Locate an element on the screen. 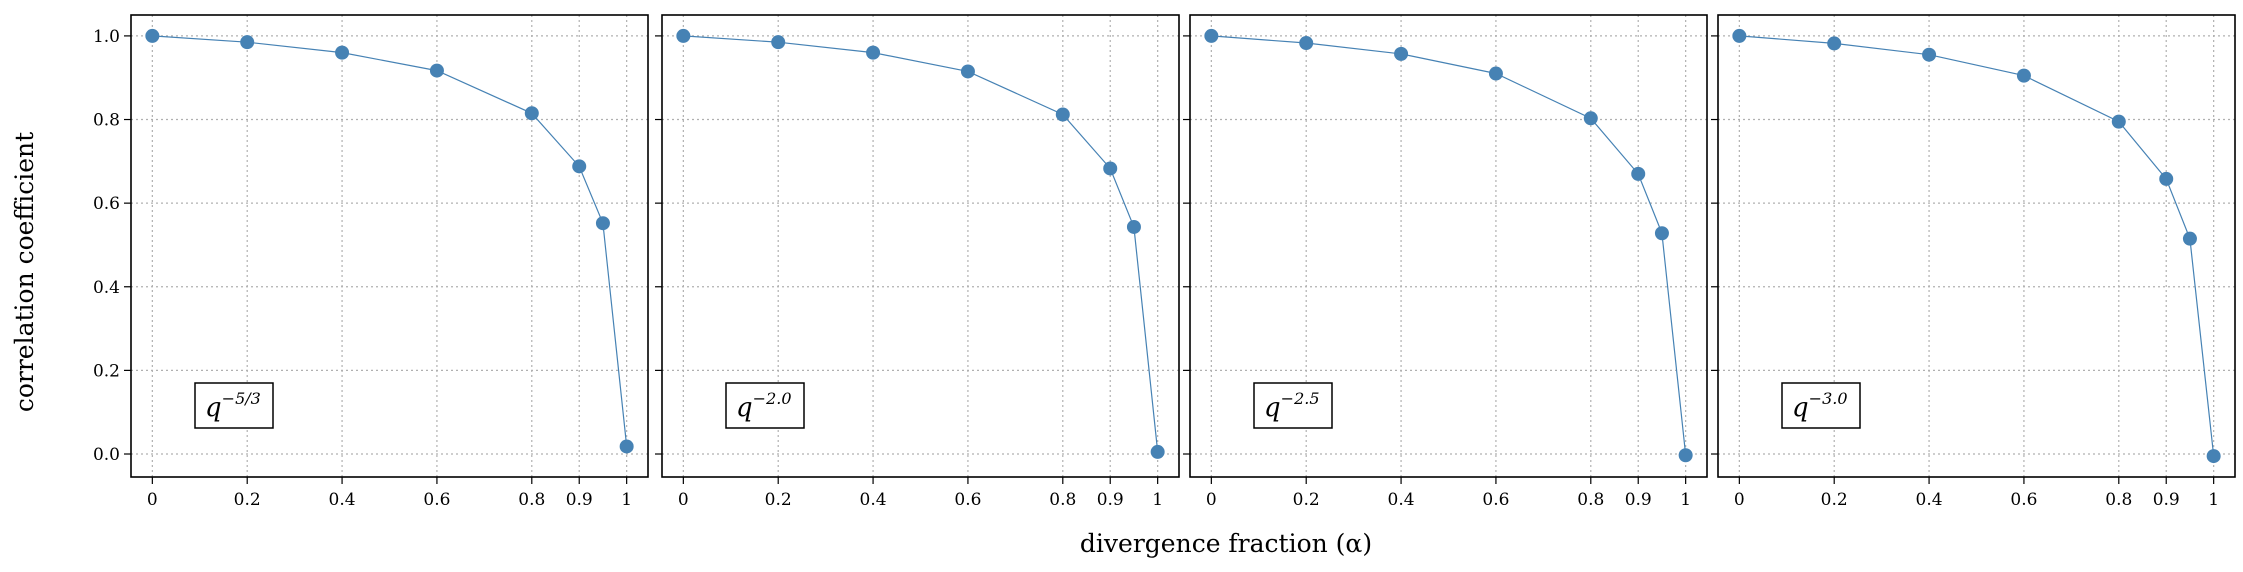  y-tick-label: 0.4 is located at coordinates (106, 288).